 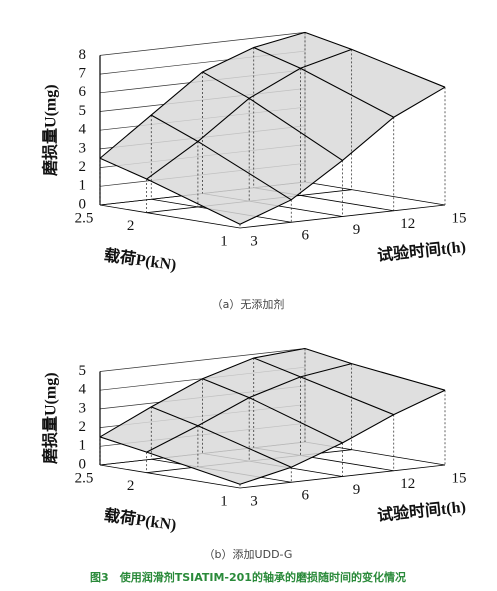 I want to click on z-tick-label: 8, so click(x=83, y=55).